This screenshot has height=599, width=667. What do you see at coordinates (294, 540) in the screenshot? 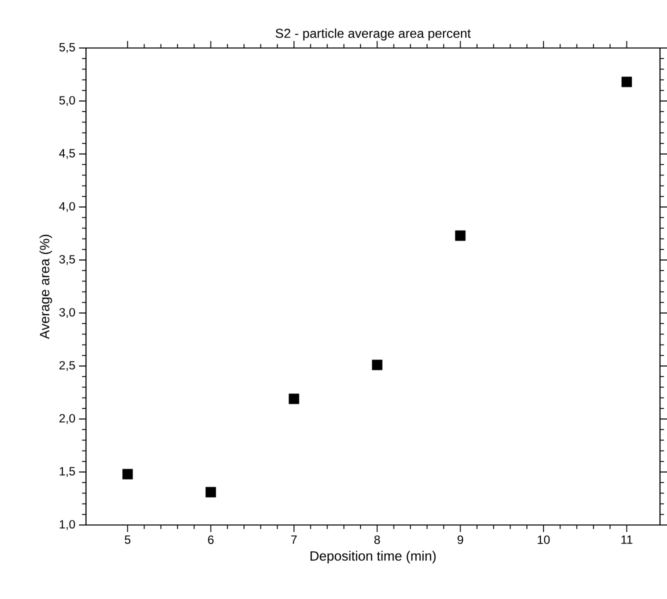
I see `x-tick-label: 7` at bounding box center [294, 540].